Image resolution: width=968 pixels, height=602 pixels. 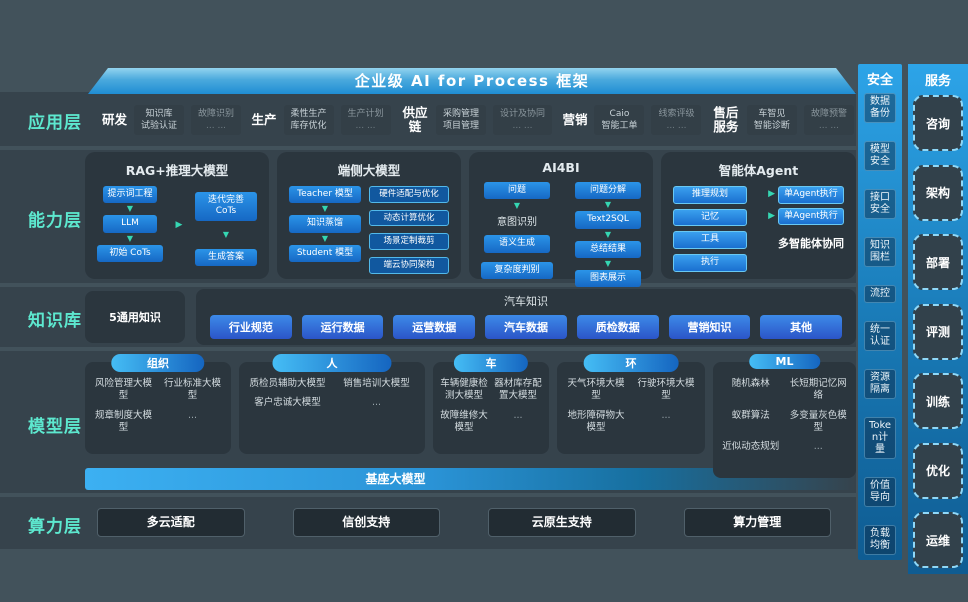 I want to click on service-item: 咨询, so click(x=938, y=123).